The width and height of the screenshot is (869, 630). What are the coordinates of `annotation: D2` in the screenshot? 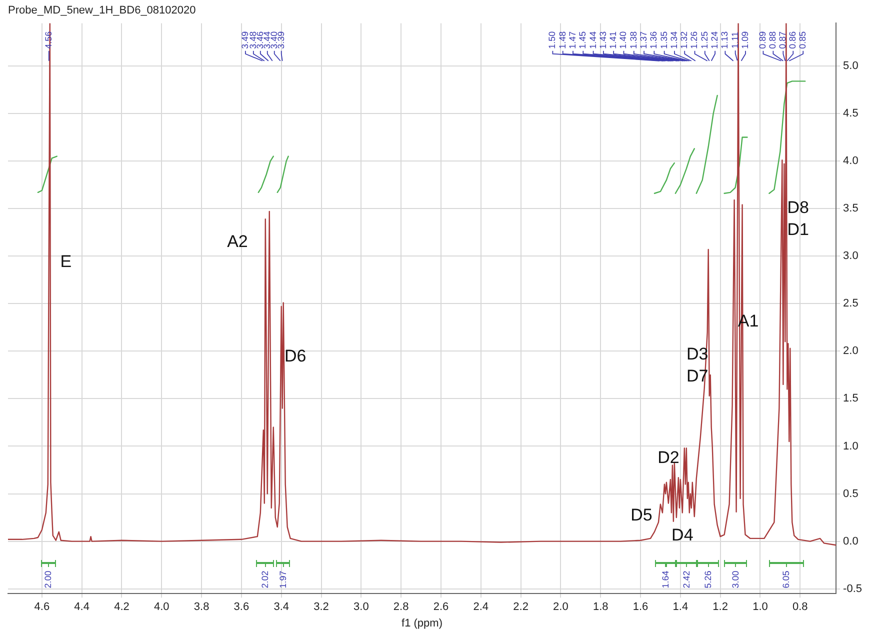 It's located at (669, 457).